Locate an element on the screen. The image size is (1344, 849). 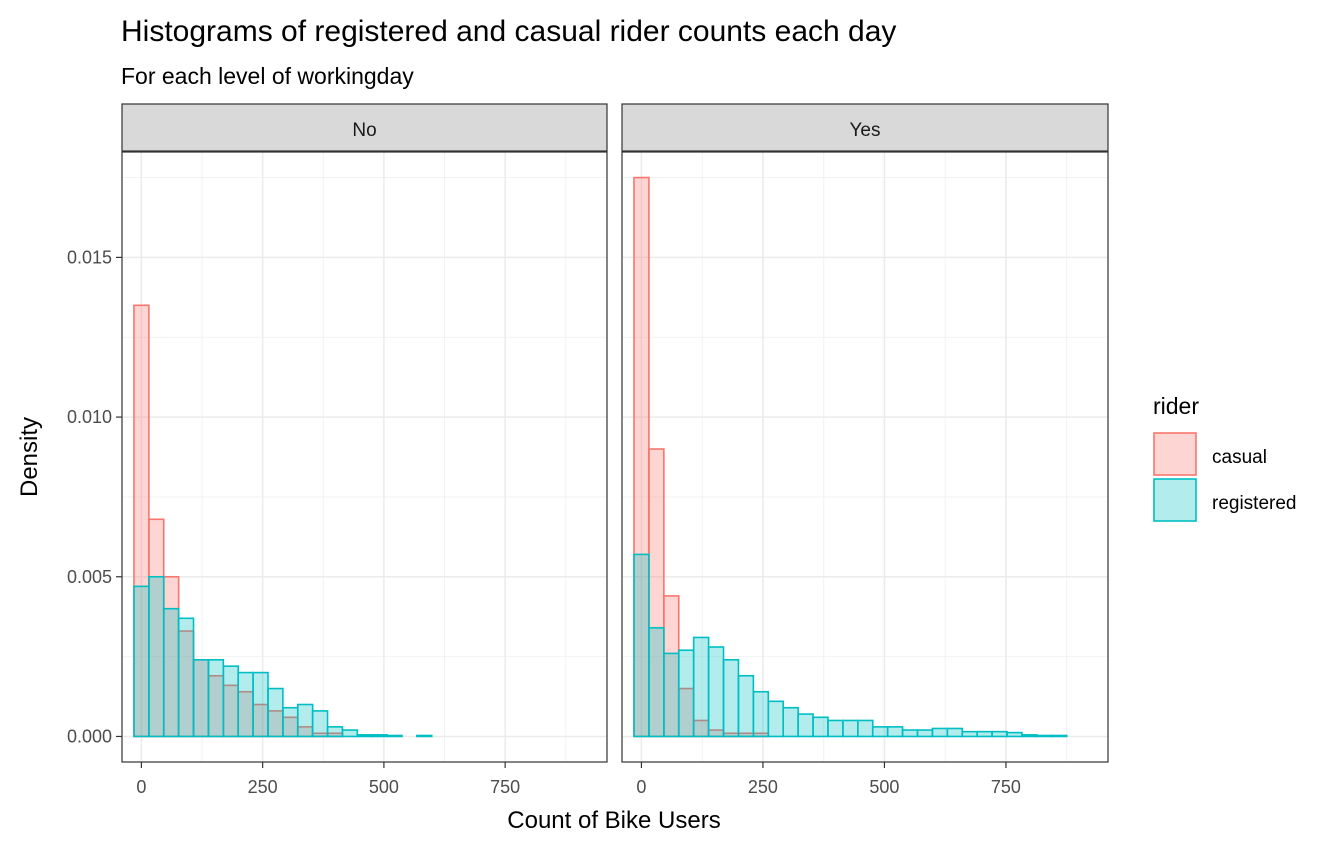
legend-title: rider is located at coordinates (1176, 406).